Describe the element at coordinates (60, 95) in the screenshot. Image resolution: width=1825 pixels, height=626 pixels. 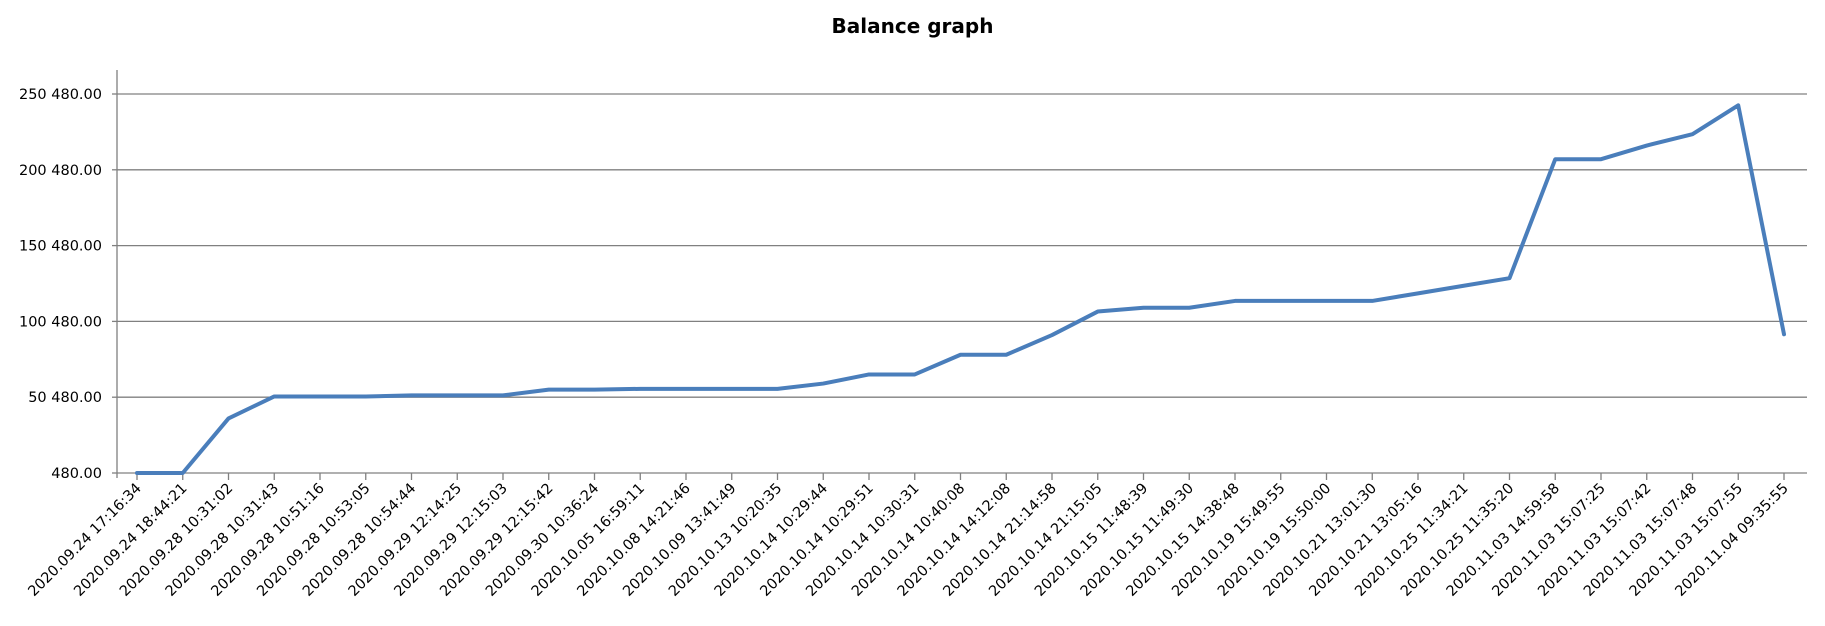
I see `y-tick-label: 250 480.00` at that location.